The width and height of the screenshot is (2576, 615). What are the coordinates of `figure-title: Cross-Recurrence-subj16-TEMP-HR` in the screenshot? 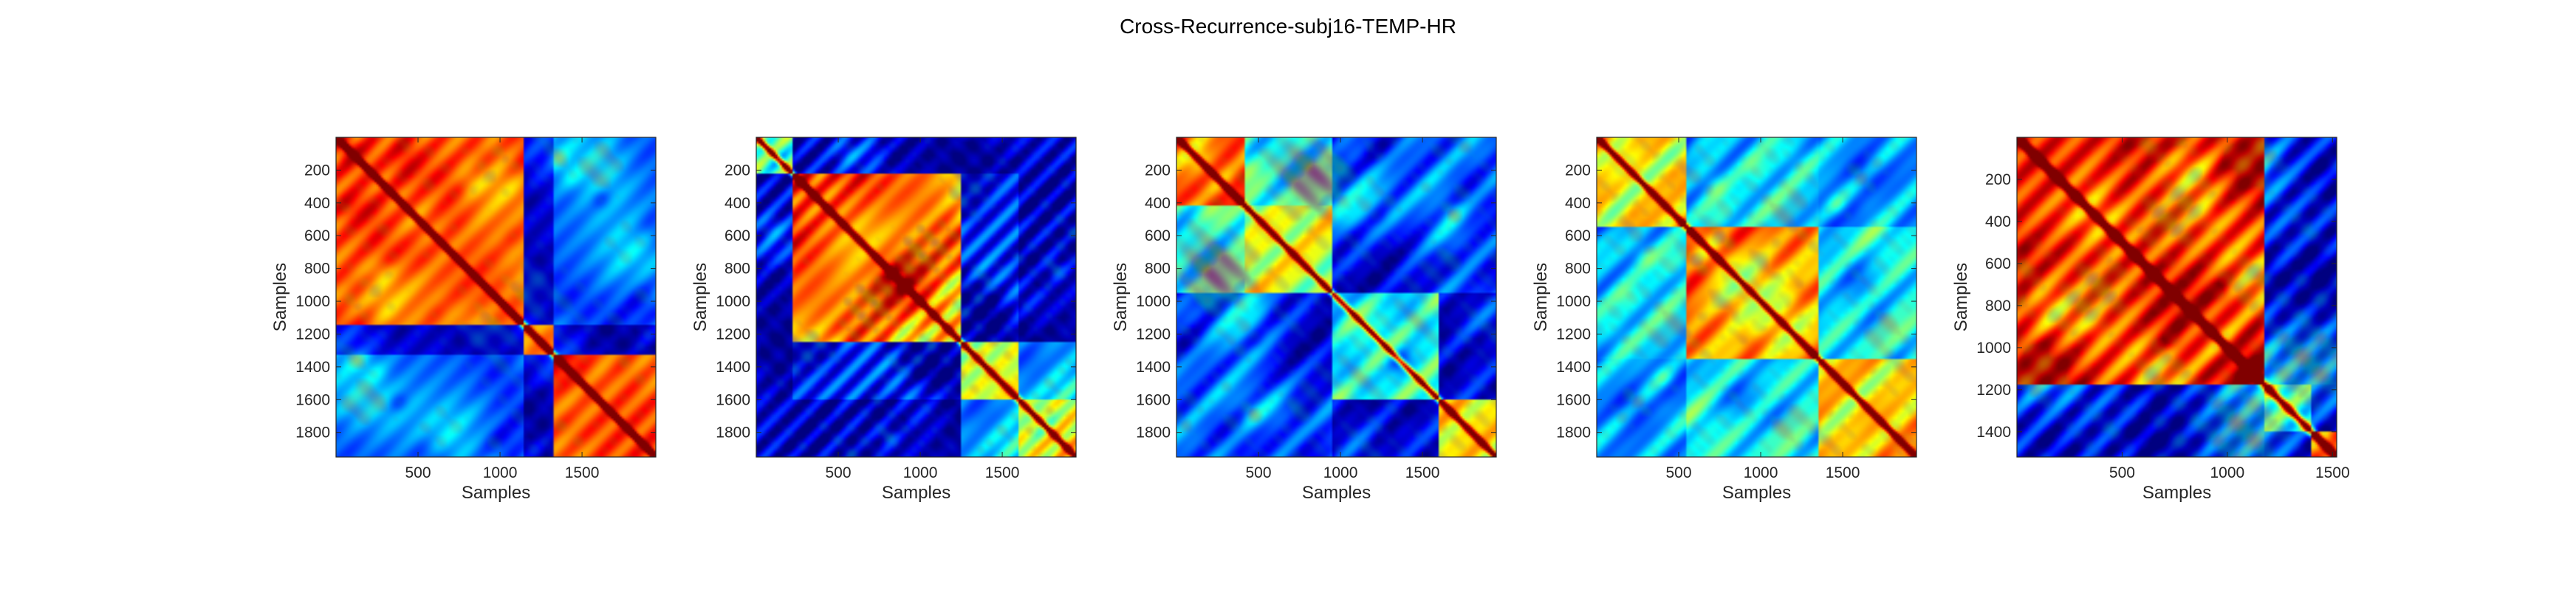 It's located at (1288, 26).